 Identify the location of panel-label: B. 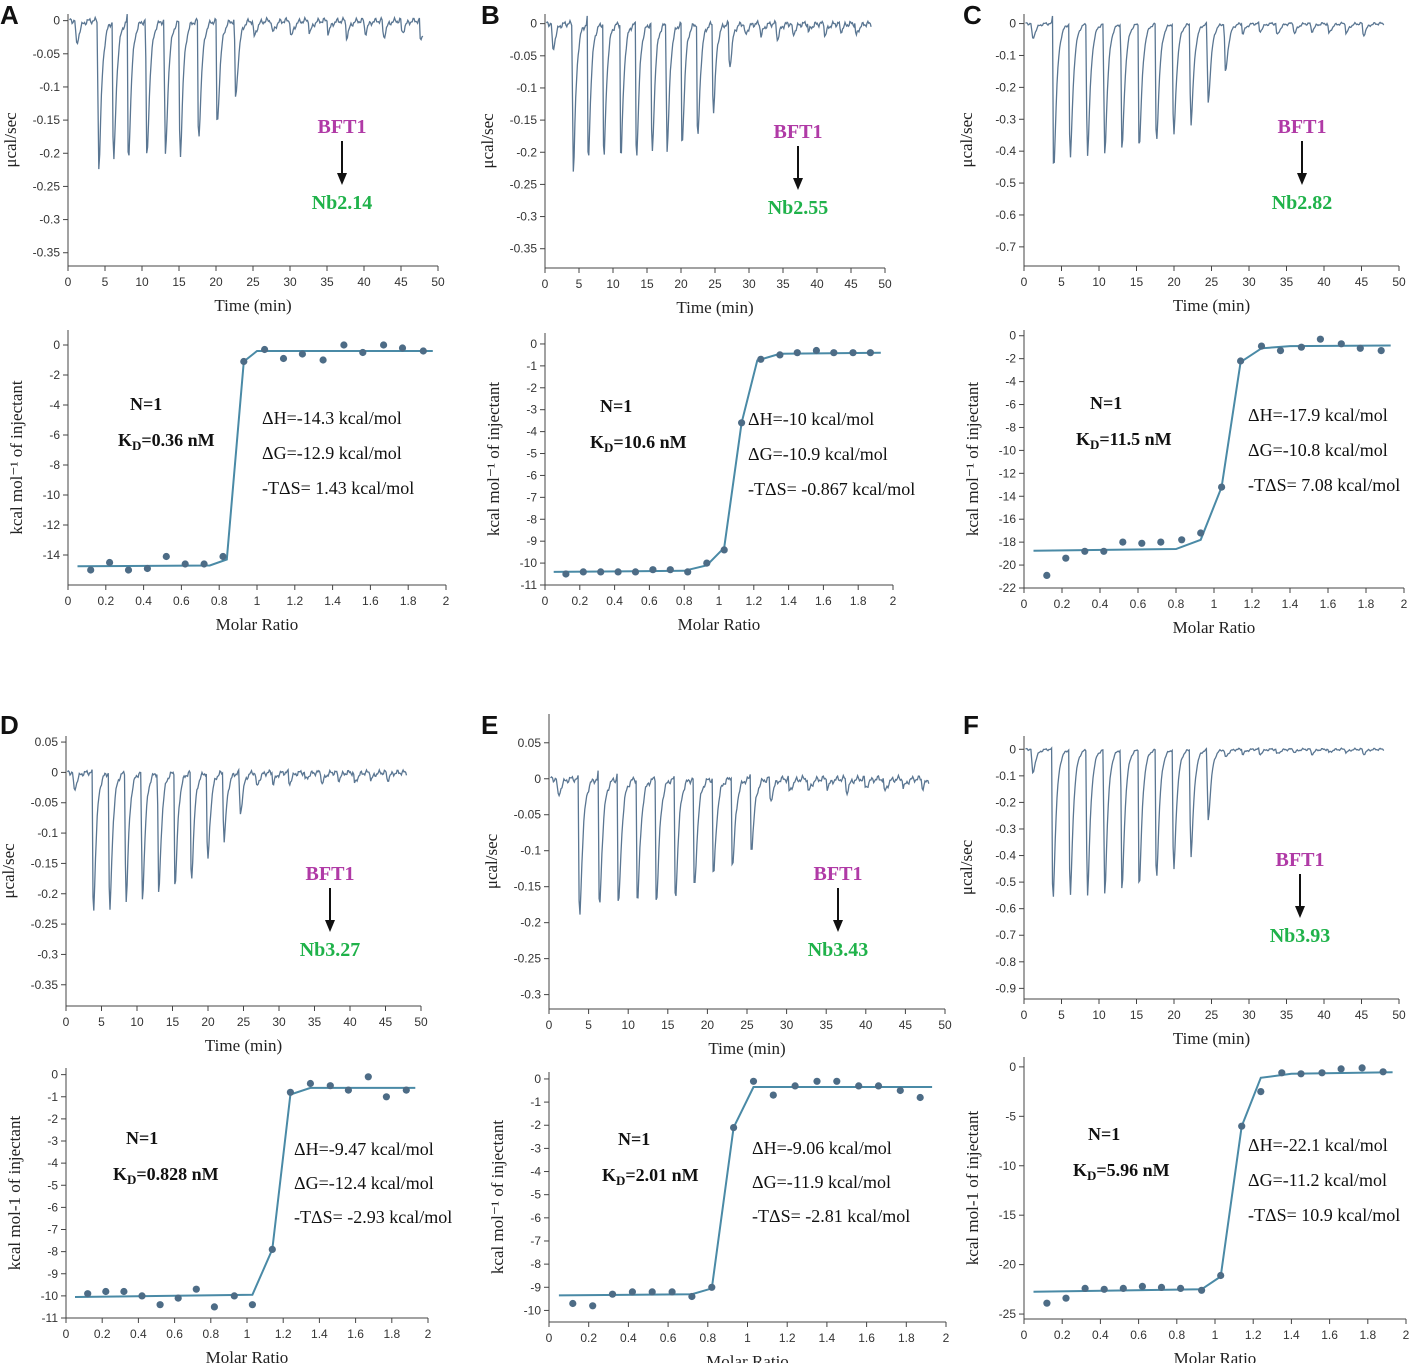
(490, 15).